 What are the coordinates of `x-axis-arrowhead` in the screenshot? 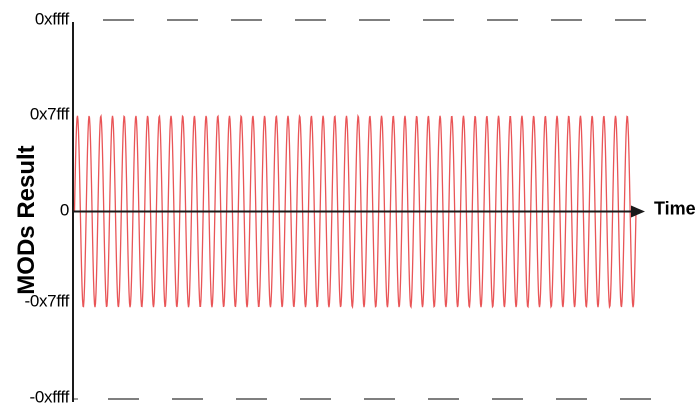 It's located at (638, 211).